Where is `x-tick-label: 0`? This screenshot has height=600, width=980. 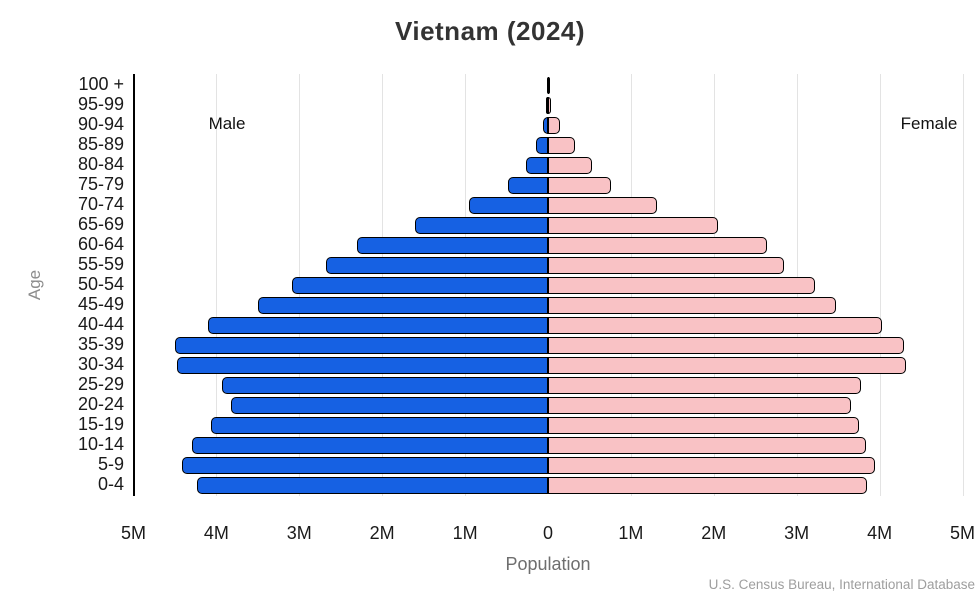
x-tick-label: 0 is located at coordinates (547, 533).